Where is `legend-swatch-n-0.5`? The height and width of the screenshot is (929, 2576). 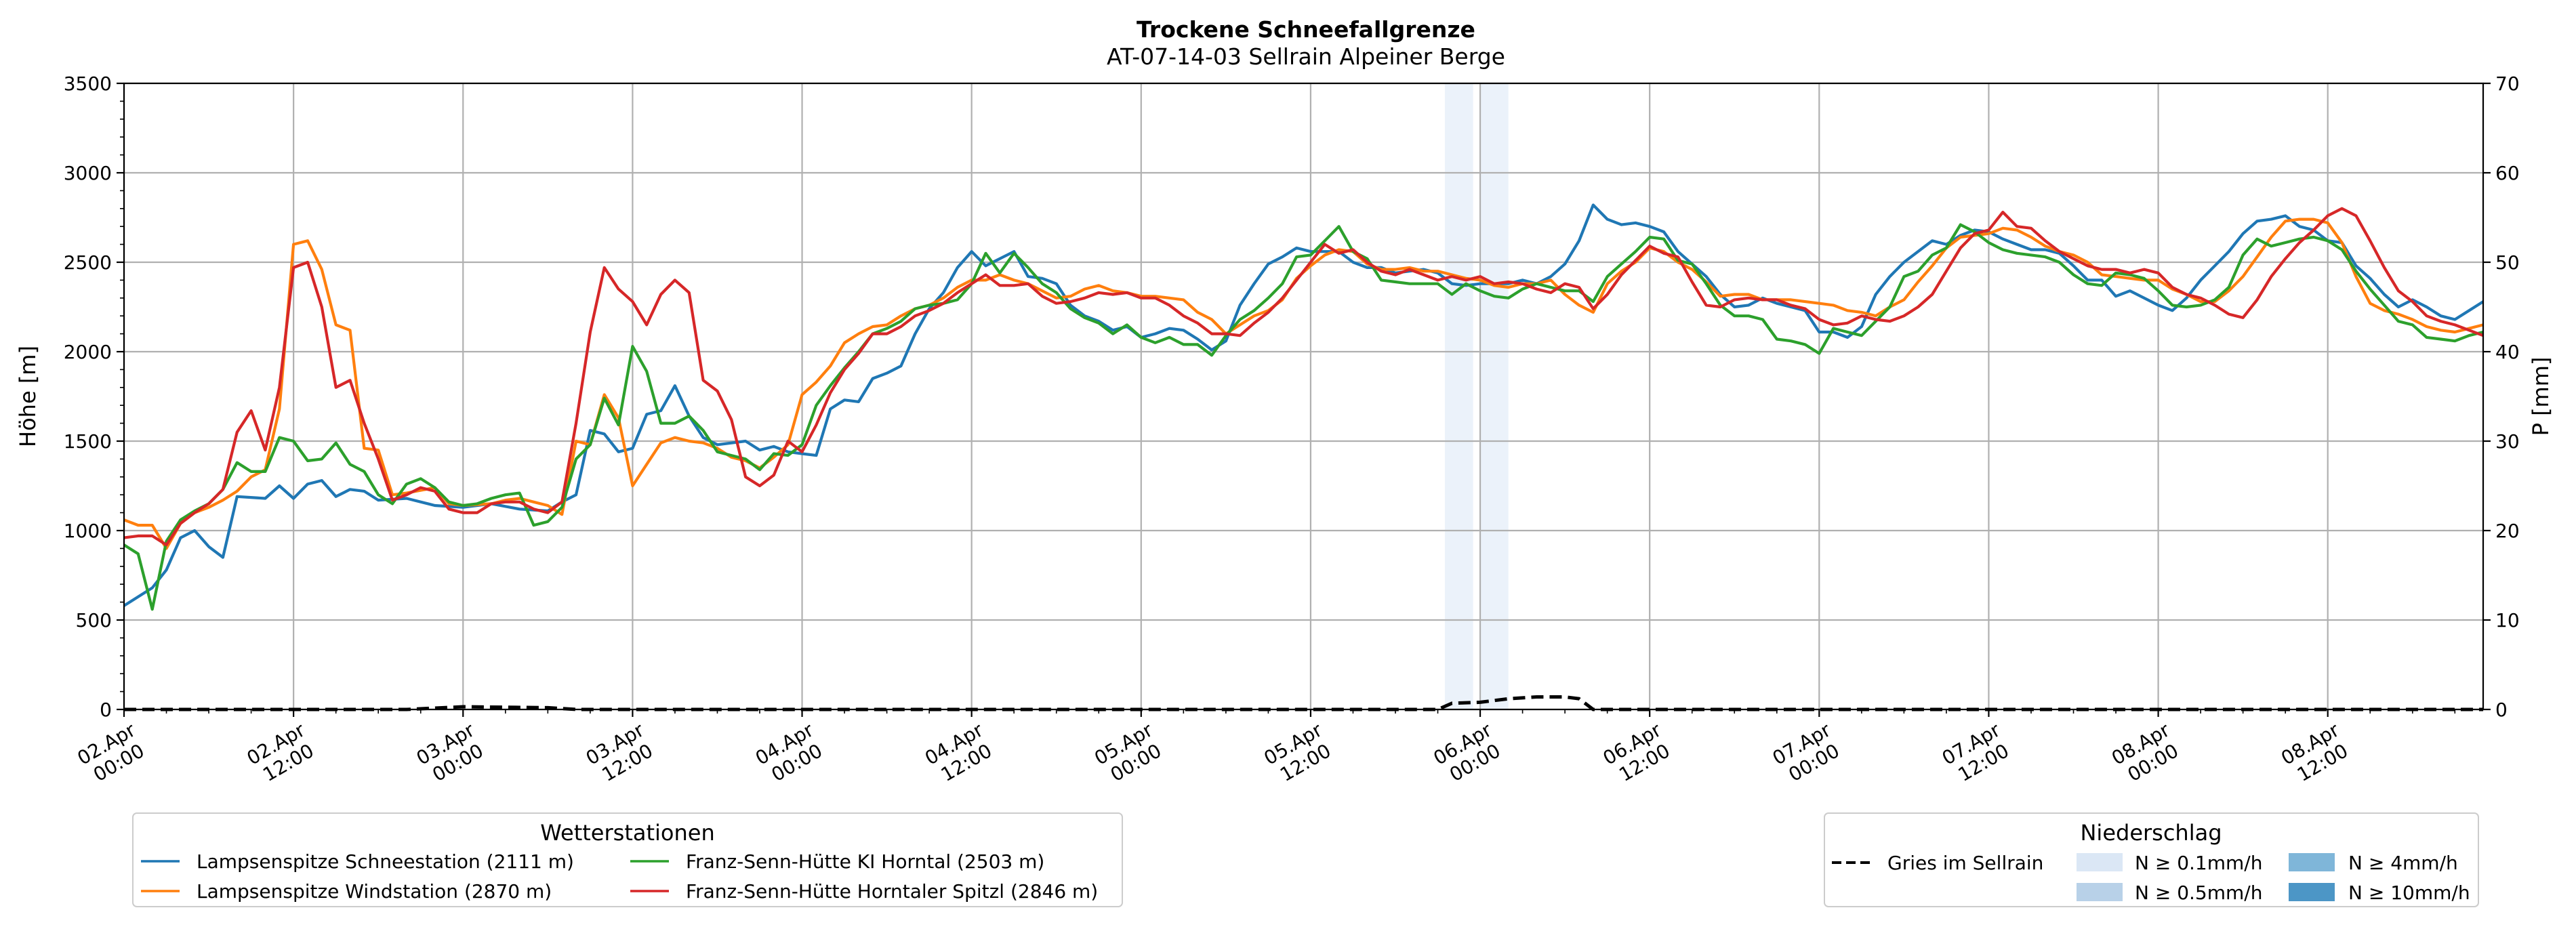 legend-swatch-n-0.5 is located at coordinates (2100, 892).